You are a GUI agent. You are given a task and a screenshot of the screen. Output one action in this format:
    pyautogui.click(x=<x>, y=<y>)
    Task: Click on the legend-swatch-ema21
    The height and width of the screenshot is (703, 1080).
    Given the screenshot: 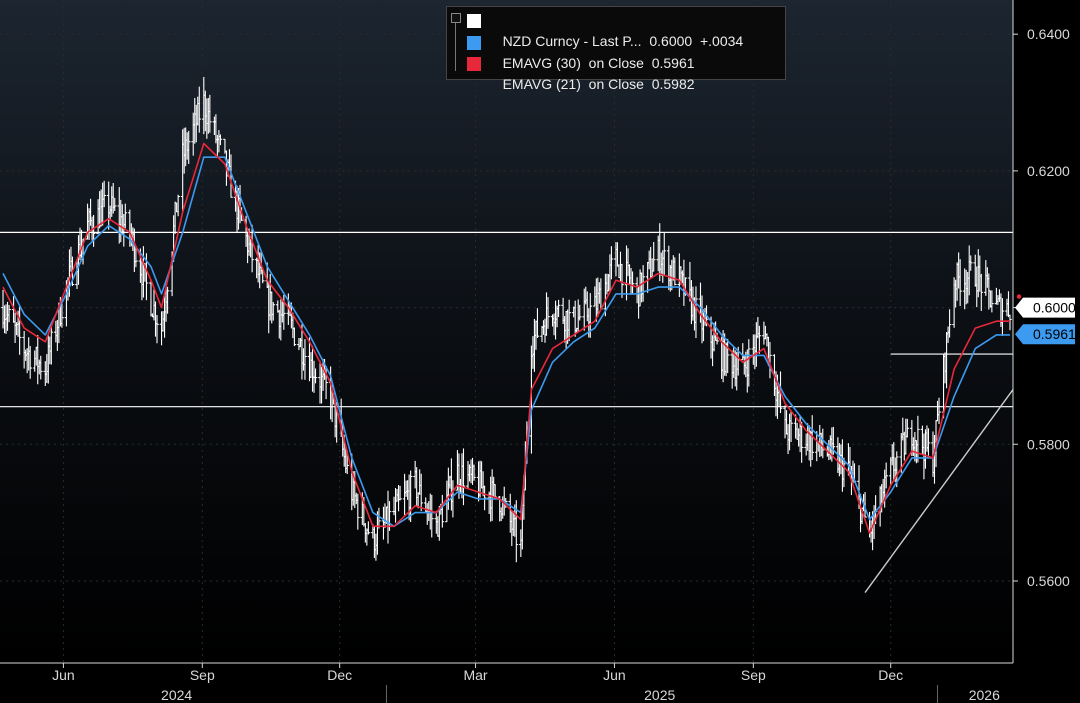 What is the action you would take?
    pyautogui.click(x=474, y=64)
    